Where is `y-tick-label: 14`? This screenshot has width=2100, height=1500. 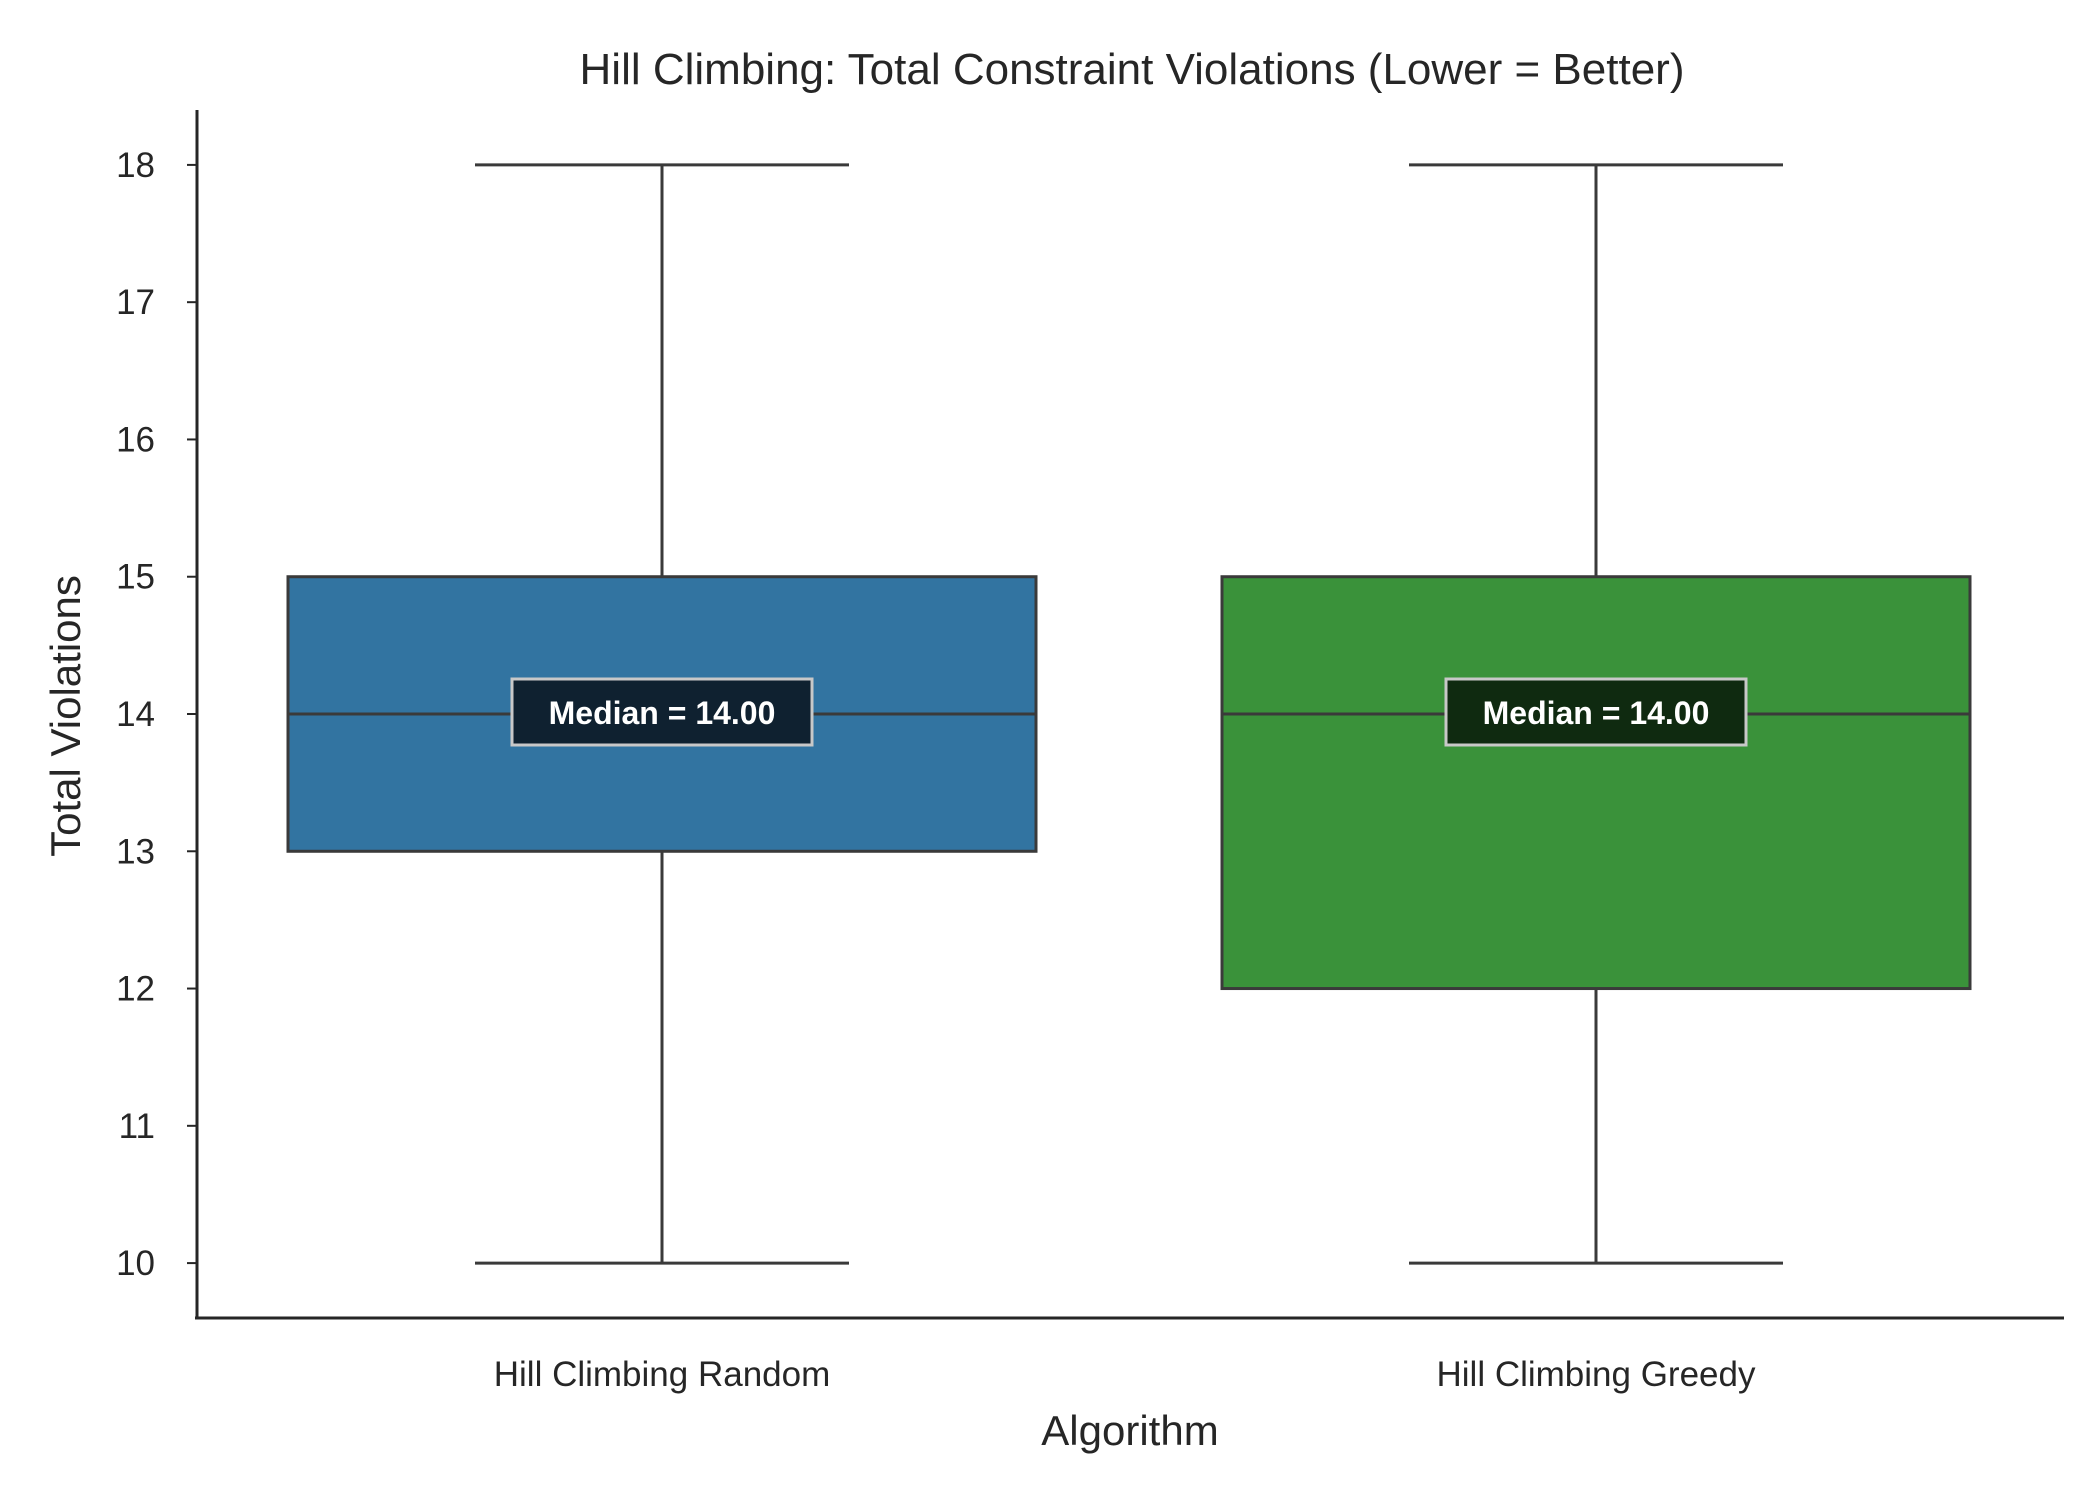
y-tick-label: 14 is located at coordinates (135, 714).